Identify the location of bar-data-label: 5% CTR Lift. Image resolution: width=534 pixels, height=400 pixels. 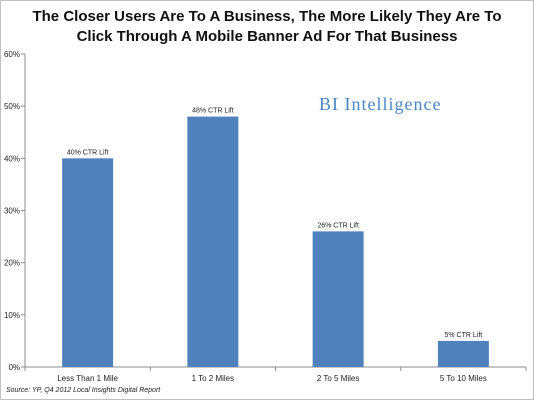
(464, 335).